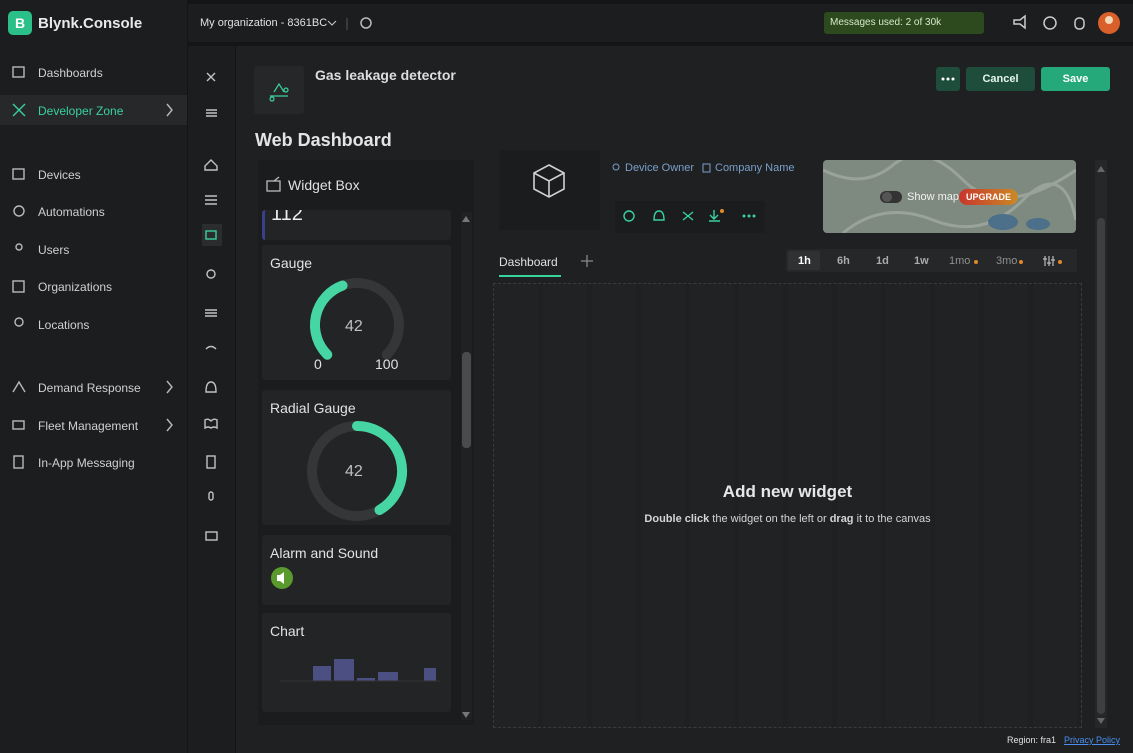 This screenshot has height=753, width=1133. Describe the element at coordinates (528, 262) in the screenshot. I see `dashboard-tab: Dashboard` at that location.